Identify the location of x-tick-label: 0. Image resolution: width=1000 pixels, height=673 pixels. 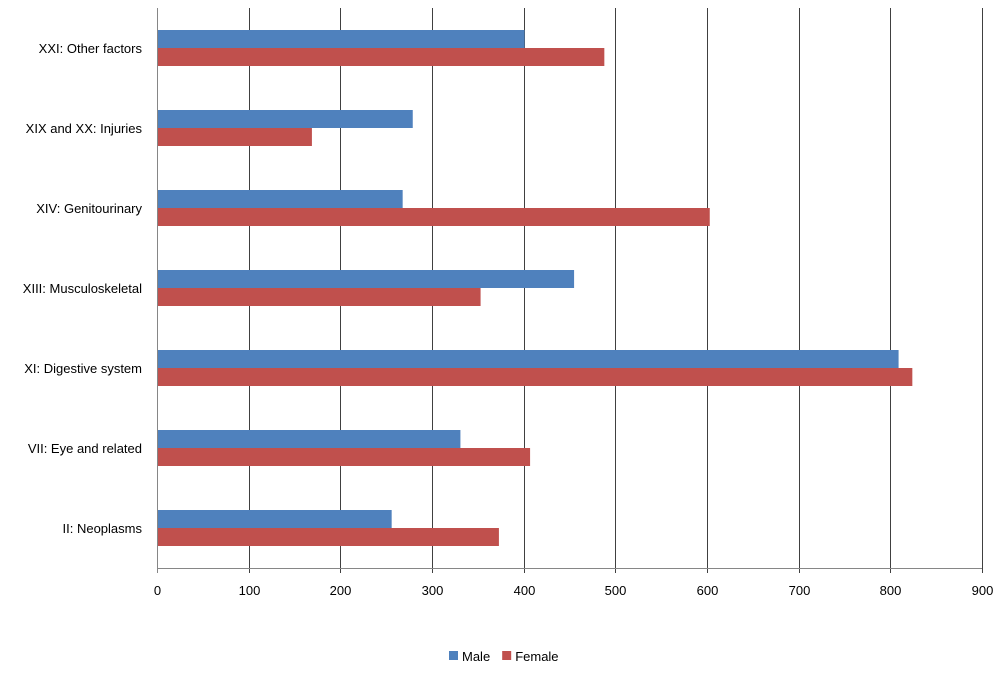
(157, 590).